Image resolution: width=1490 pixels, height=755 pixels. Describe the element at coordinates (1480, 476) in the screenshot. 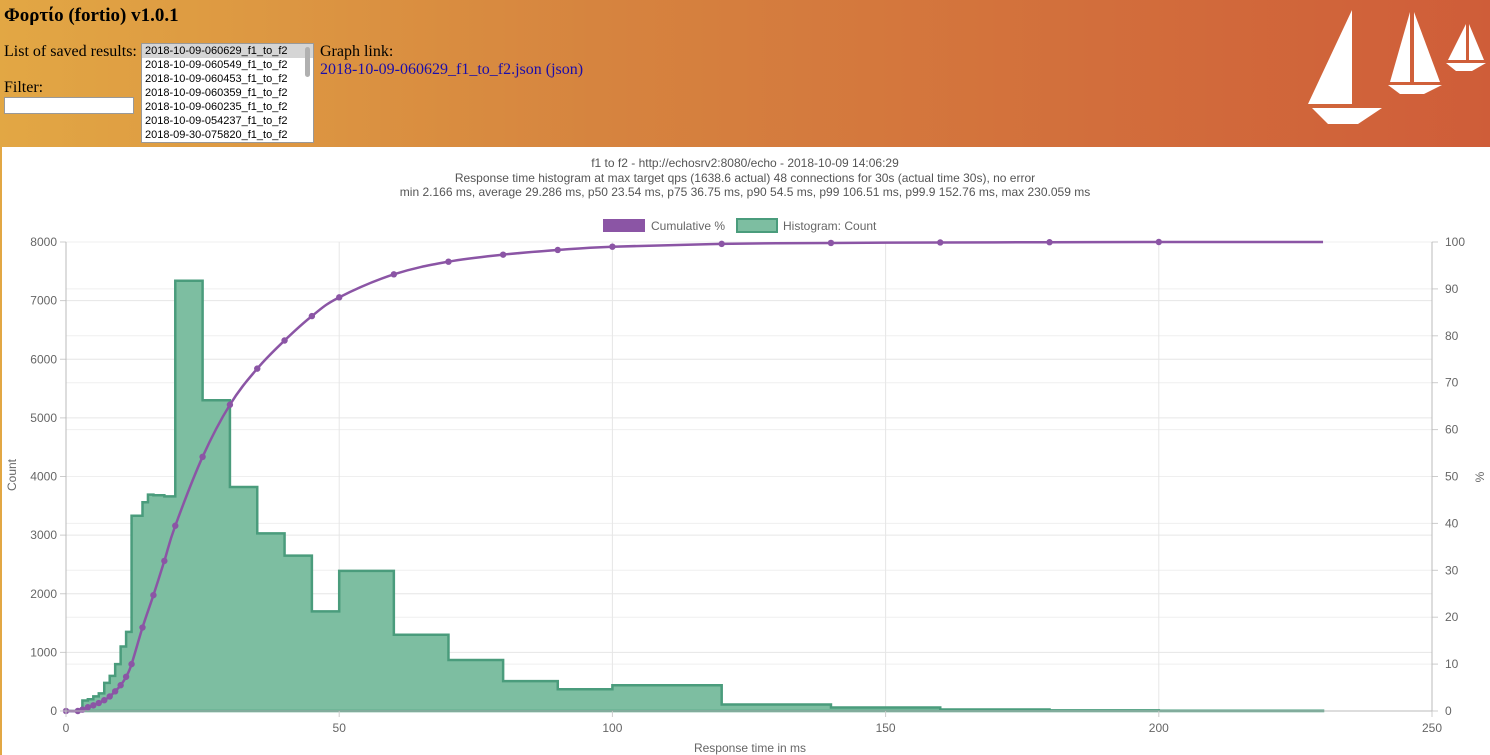

I see `y-axis-right-title: %` at that location.